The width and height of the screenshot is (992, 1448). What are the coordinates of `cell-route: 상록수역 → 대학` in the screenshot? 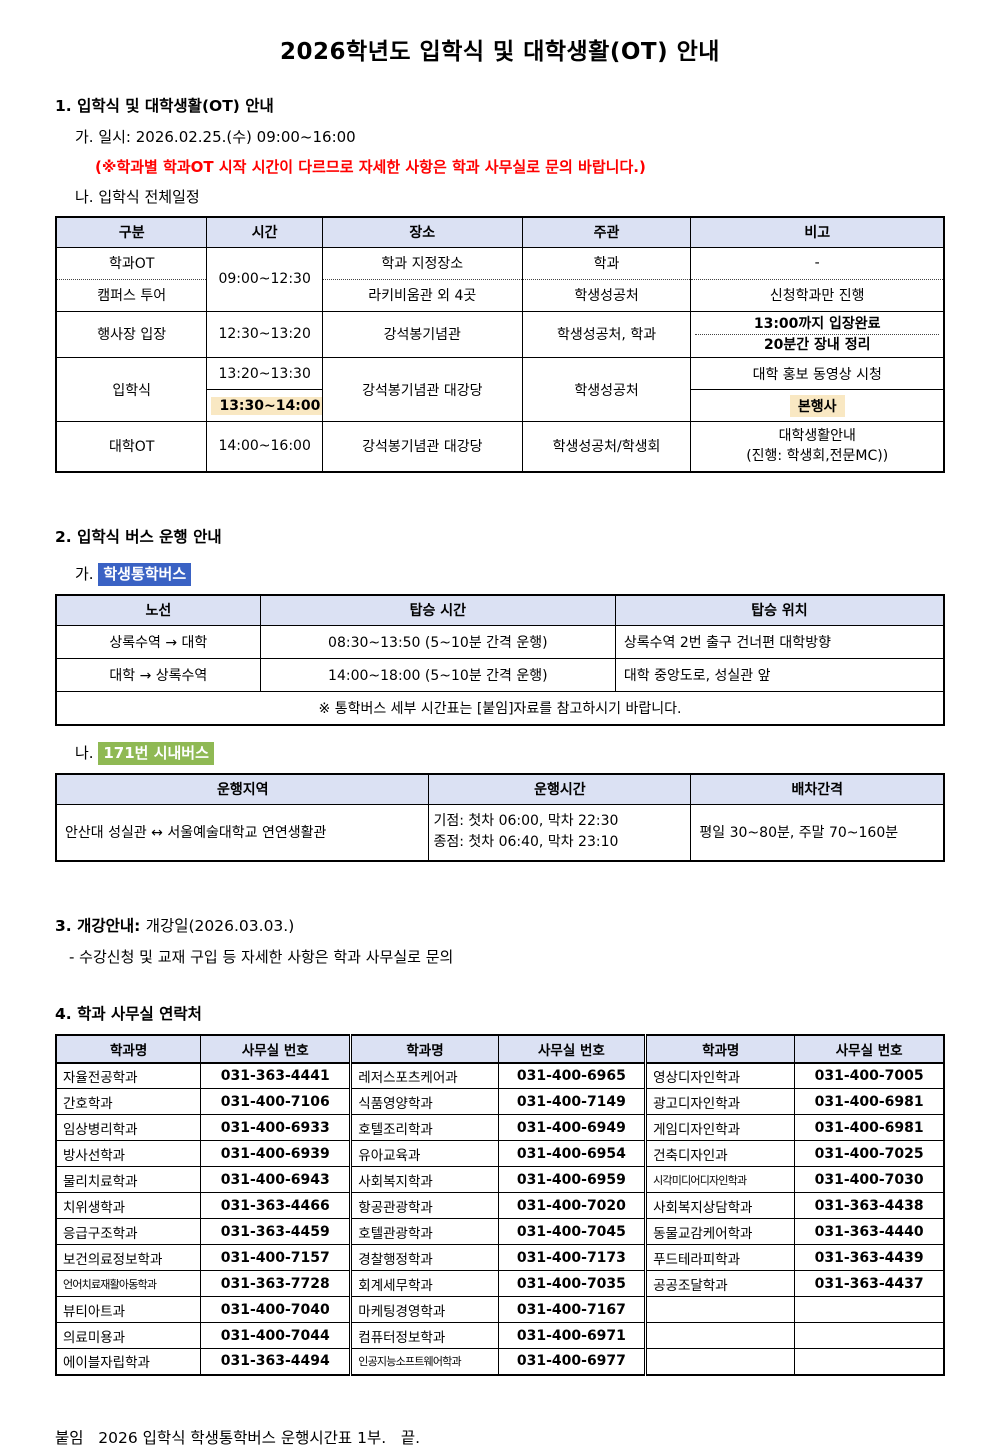 It's located at (158, 642).